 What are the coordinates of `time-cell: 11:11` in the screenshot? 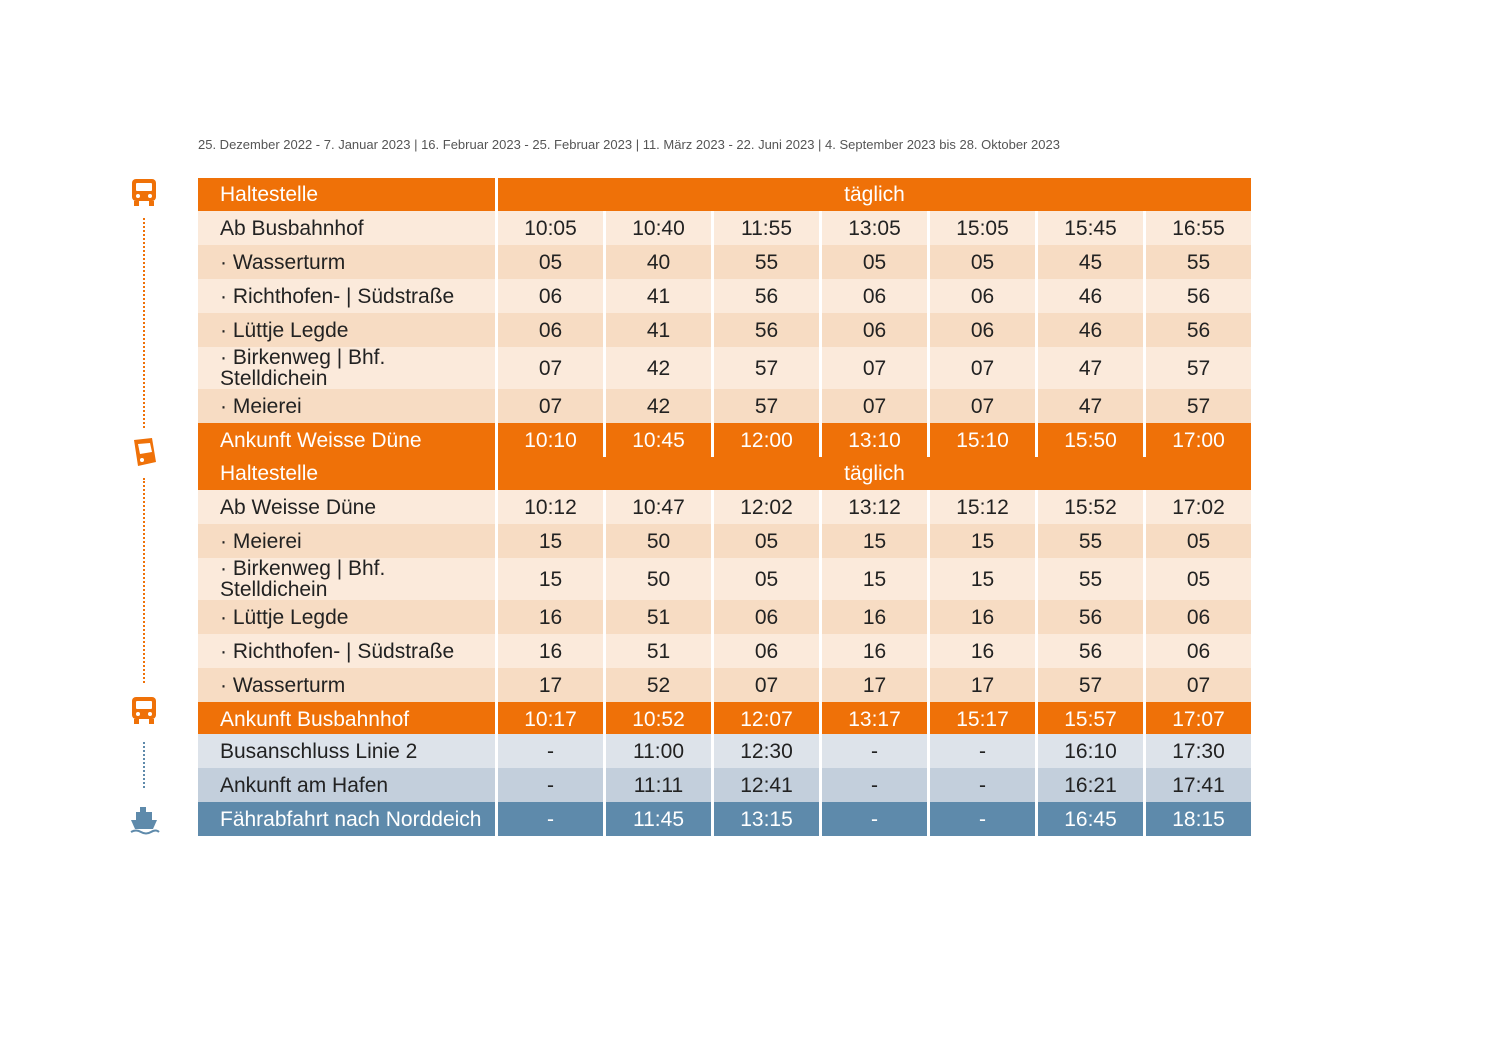 It's located at (658, 785).